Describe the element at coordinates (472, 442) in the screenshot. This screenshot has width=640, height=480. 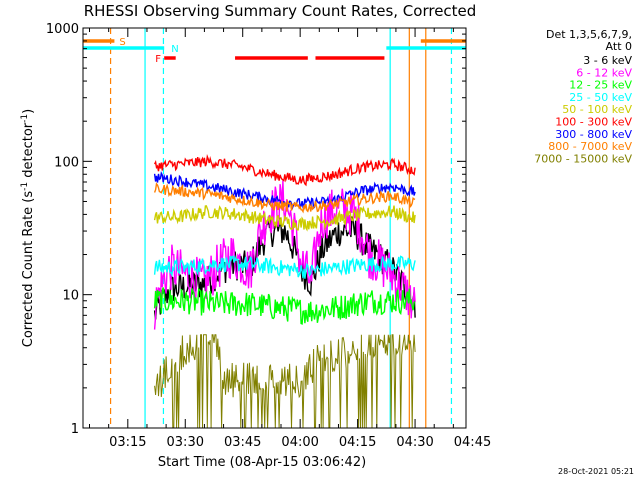
I see `x-tick-label-04-45: 04:45` at that location.